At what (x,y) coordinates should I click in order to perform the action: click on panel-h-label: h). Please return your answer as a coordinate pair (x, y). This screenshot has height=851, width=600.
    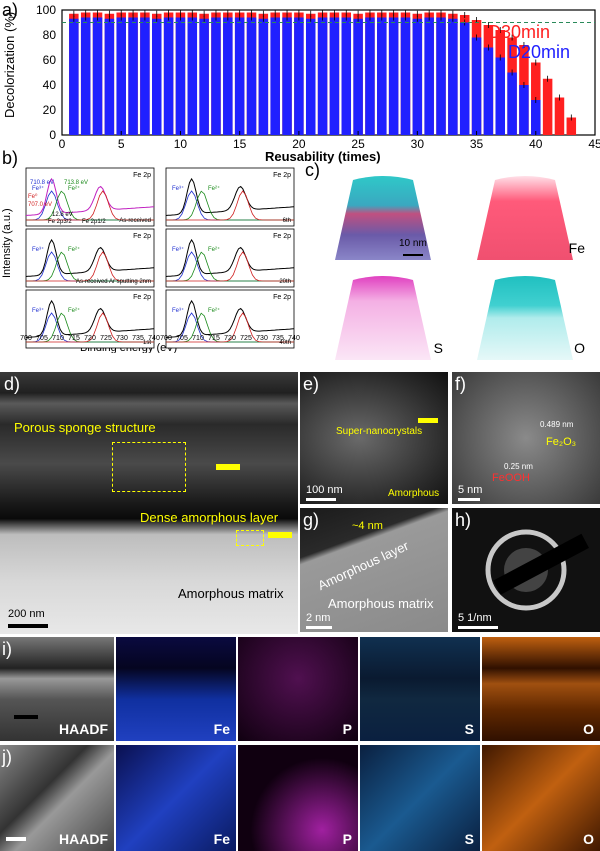
    Looking at the image, I should click on (463, 520).